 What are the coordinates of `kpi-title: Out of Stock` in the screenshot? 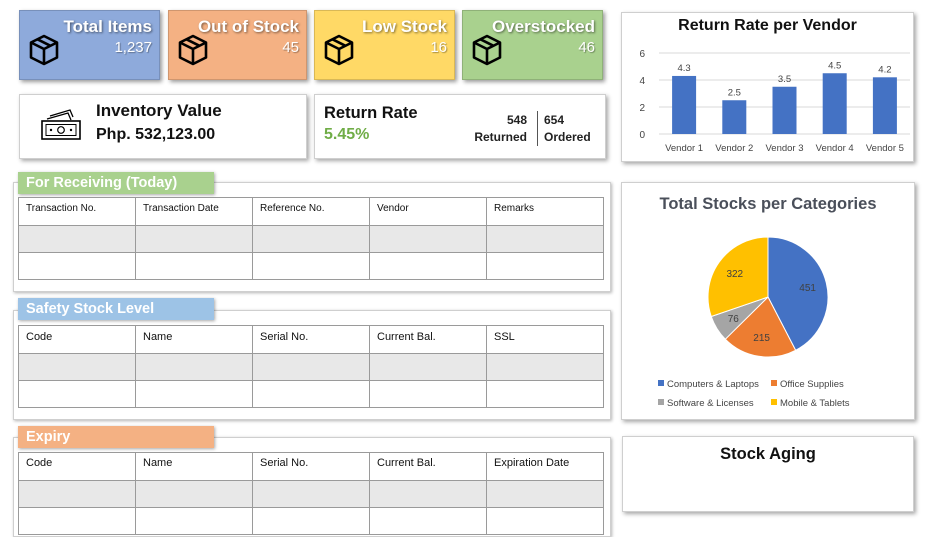 It's located at (248, 26).